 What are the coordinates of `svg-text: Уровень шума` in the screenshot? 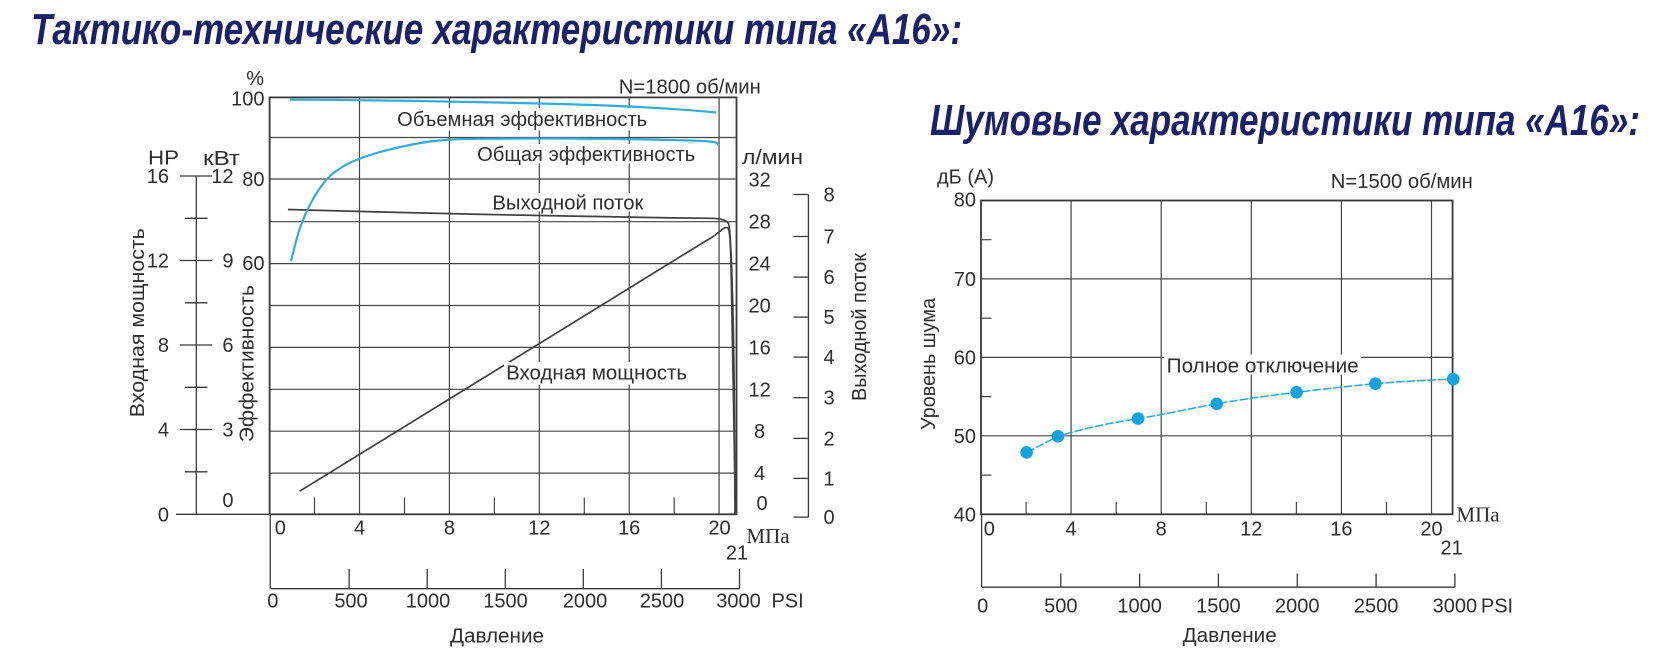 It's located at (929, 363).